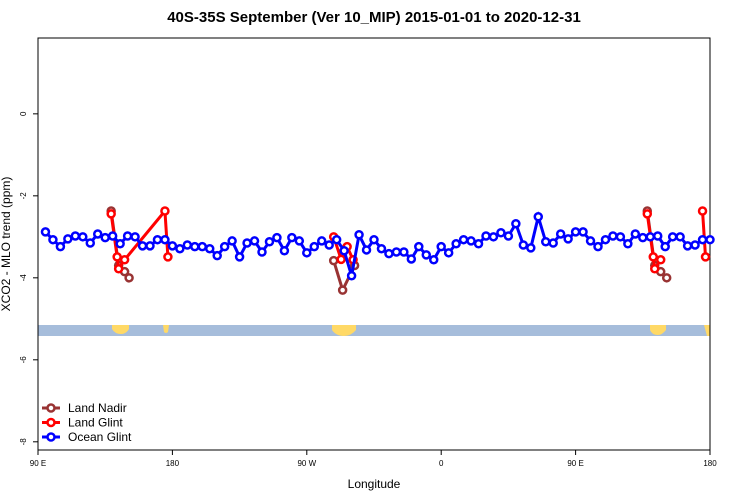 This screenshot has height=500, width=750. What do you see at coordinates (6, 244) in the screenshot?
I see `y-axis-label: XCO2 - MLO trend (ppm)` at bounding box center [6, 244].